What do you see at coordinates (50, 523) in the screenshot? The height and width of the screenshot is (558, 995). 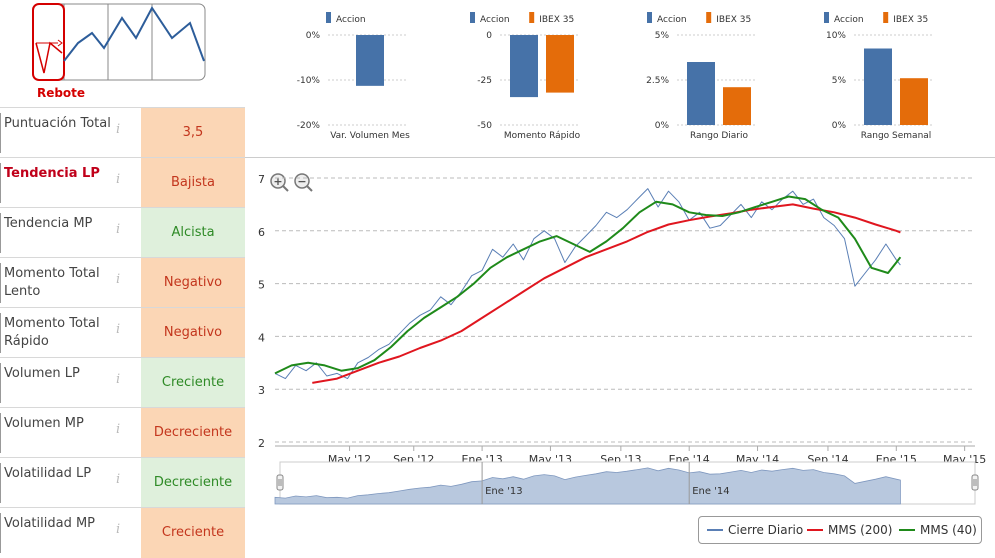 I see `indicator-label: Volatilidad MP` at bounding box center [50, 523].